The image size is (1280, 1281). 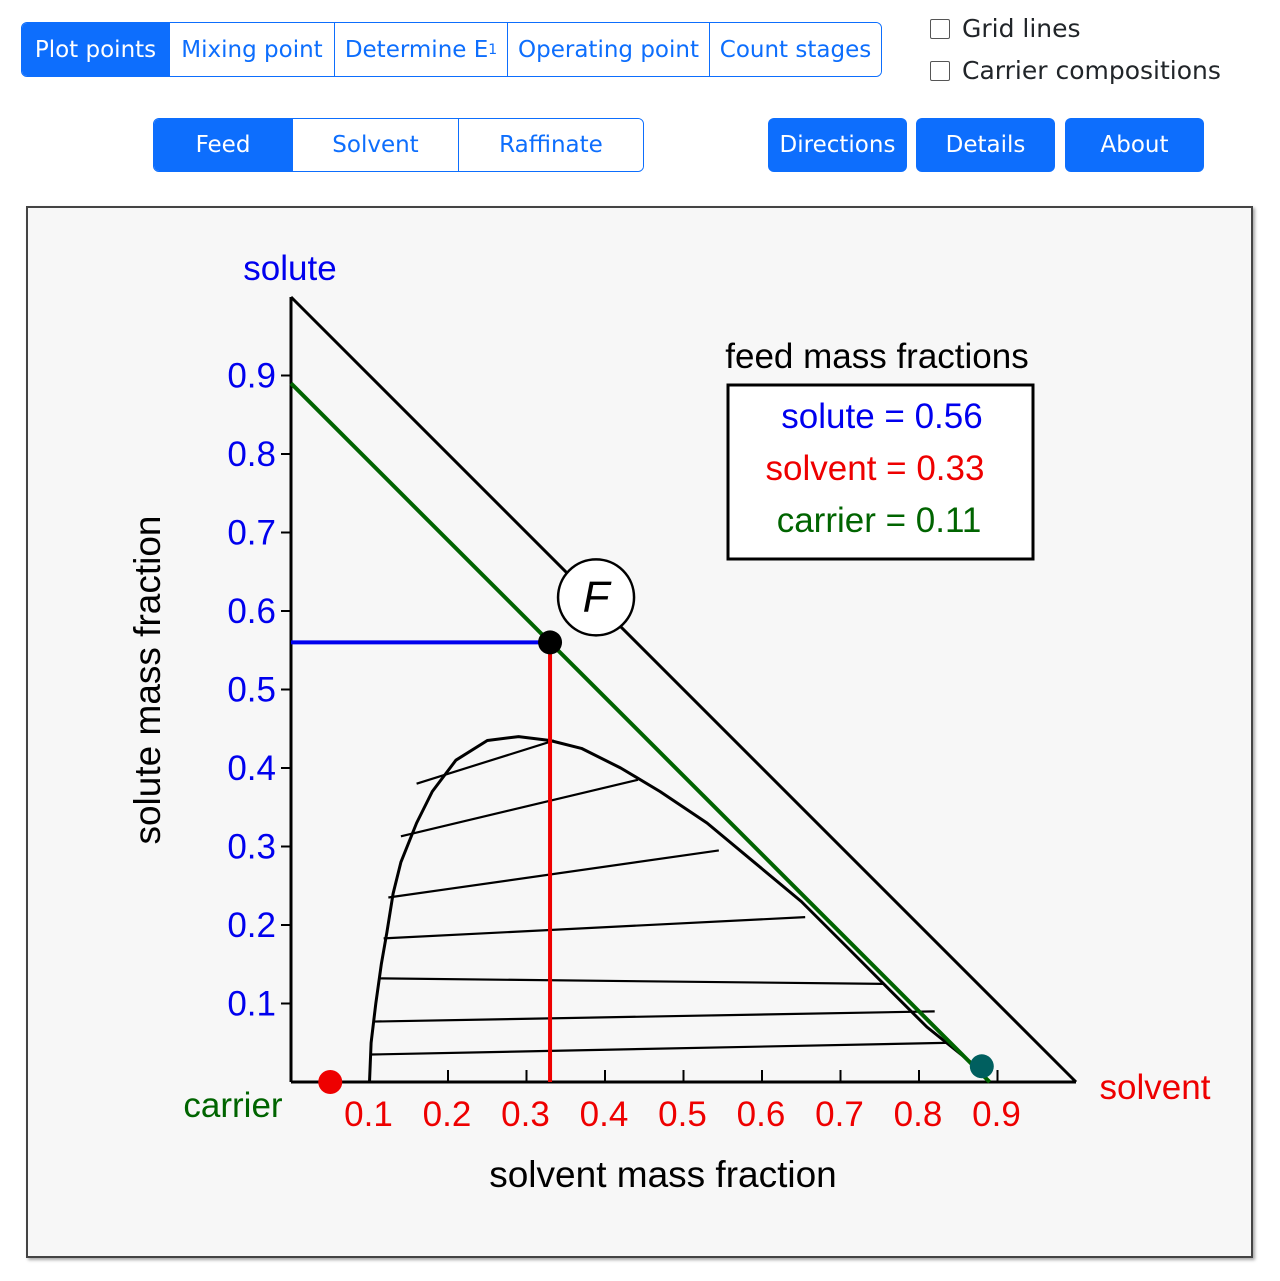 What do you see at coordinates (940, 28) in the screenshot?
I see `grid-lines-checkbox` at bounding box center [940, 28].